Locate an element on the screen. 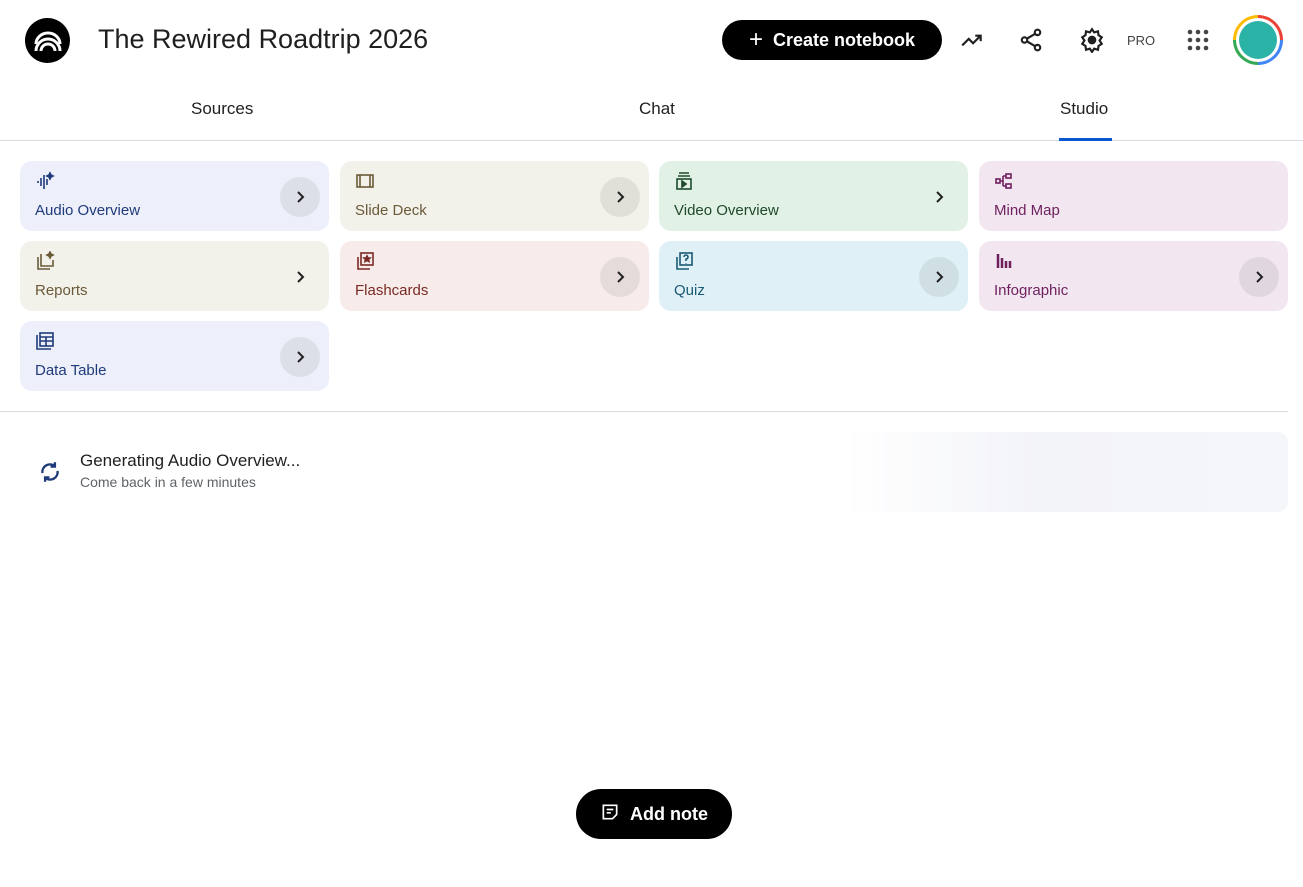 The height and width of the screenshot is (887, 1303). studio-card-label: Video Overview is located at coordinates (726, 210).